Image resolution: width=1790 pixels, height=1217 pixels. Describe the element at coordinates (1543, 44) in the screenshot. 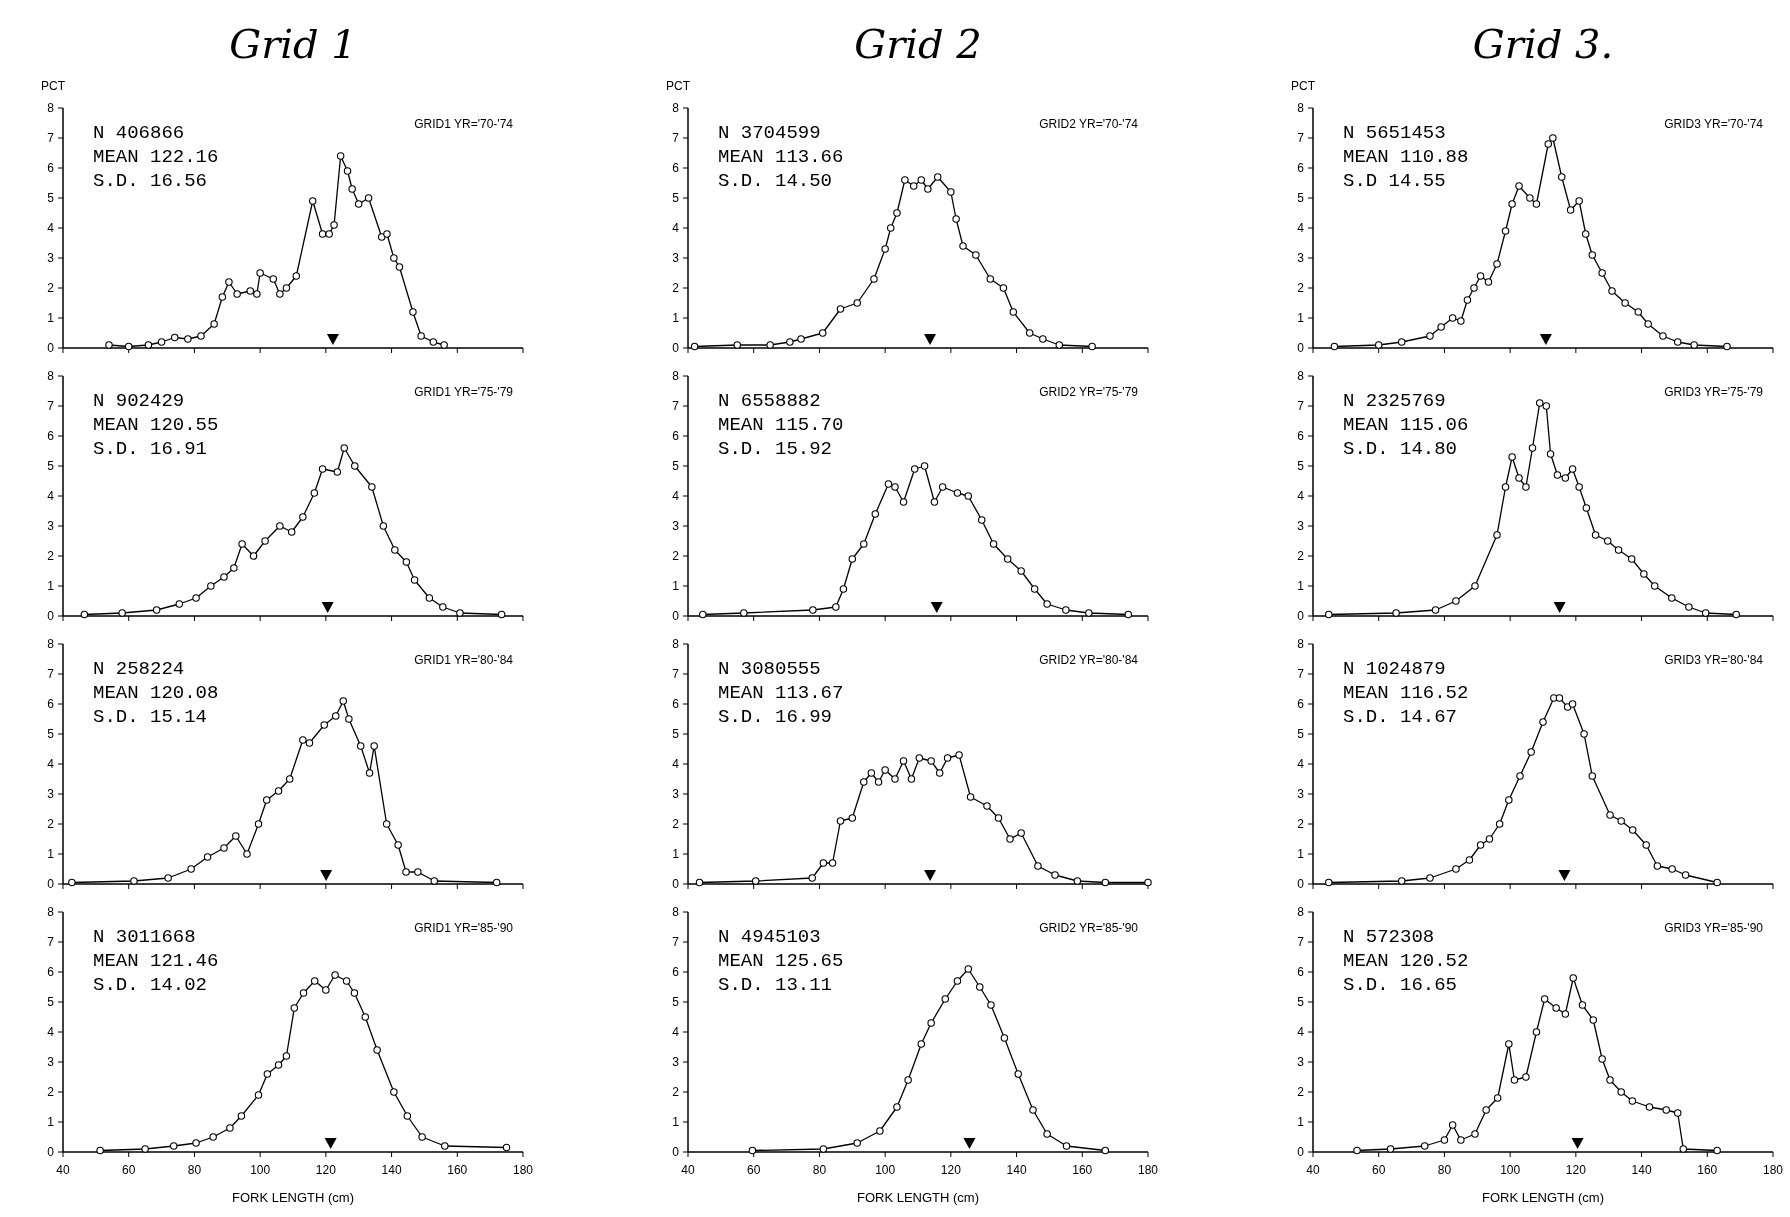

I see `chart-title: Grid 3.` at that location.